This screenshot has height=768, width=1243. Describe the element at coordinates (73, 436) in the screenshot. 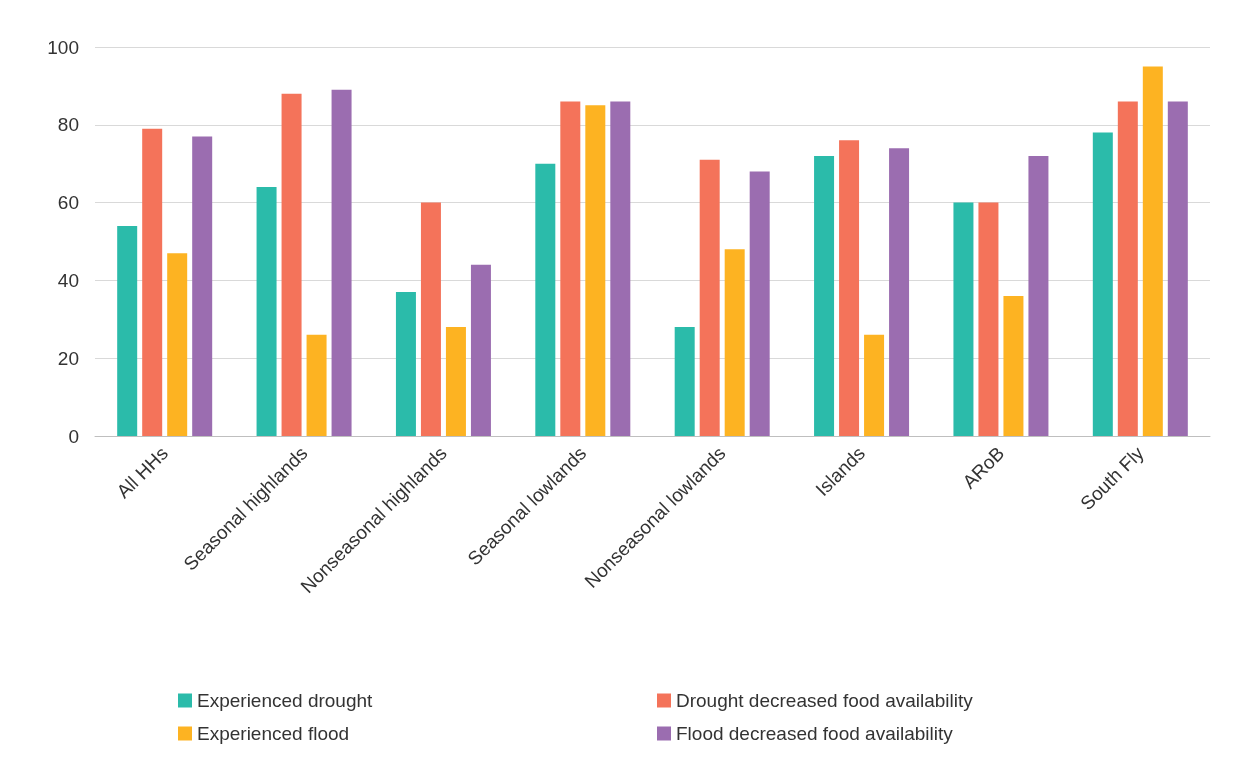

I see `y-tick-label: 0` at that location.